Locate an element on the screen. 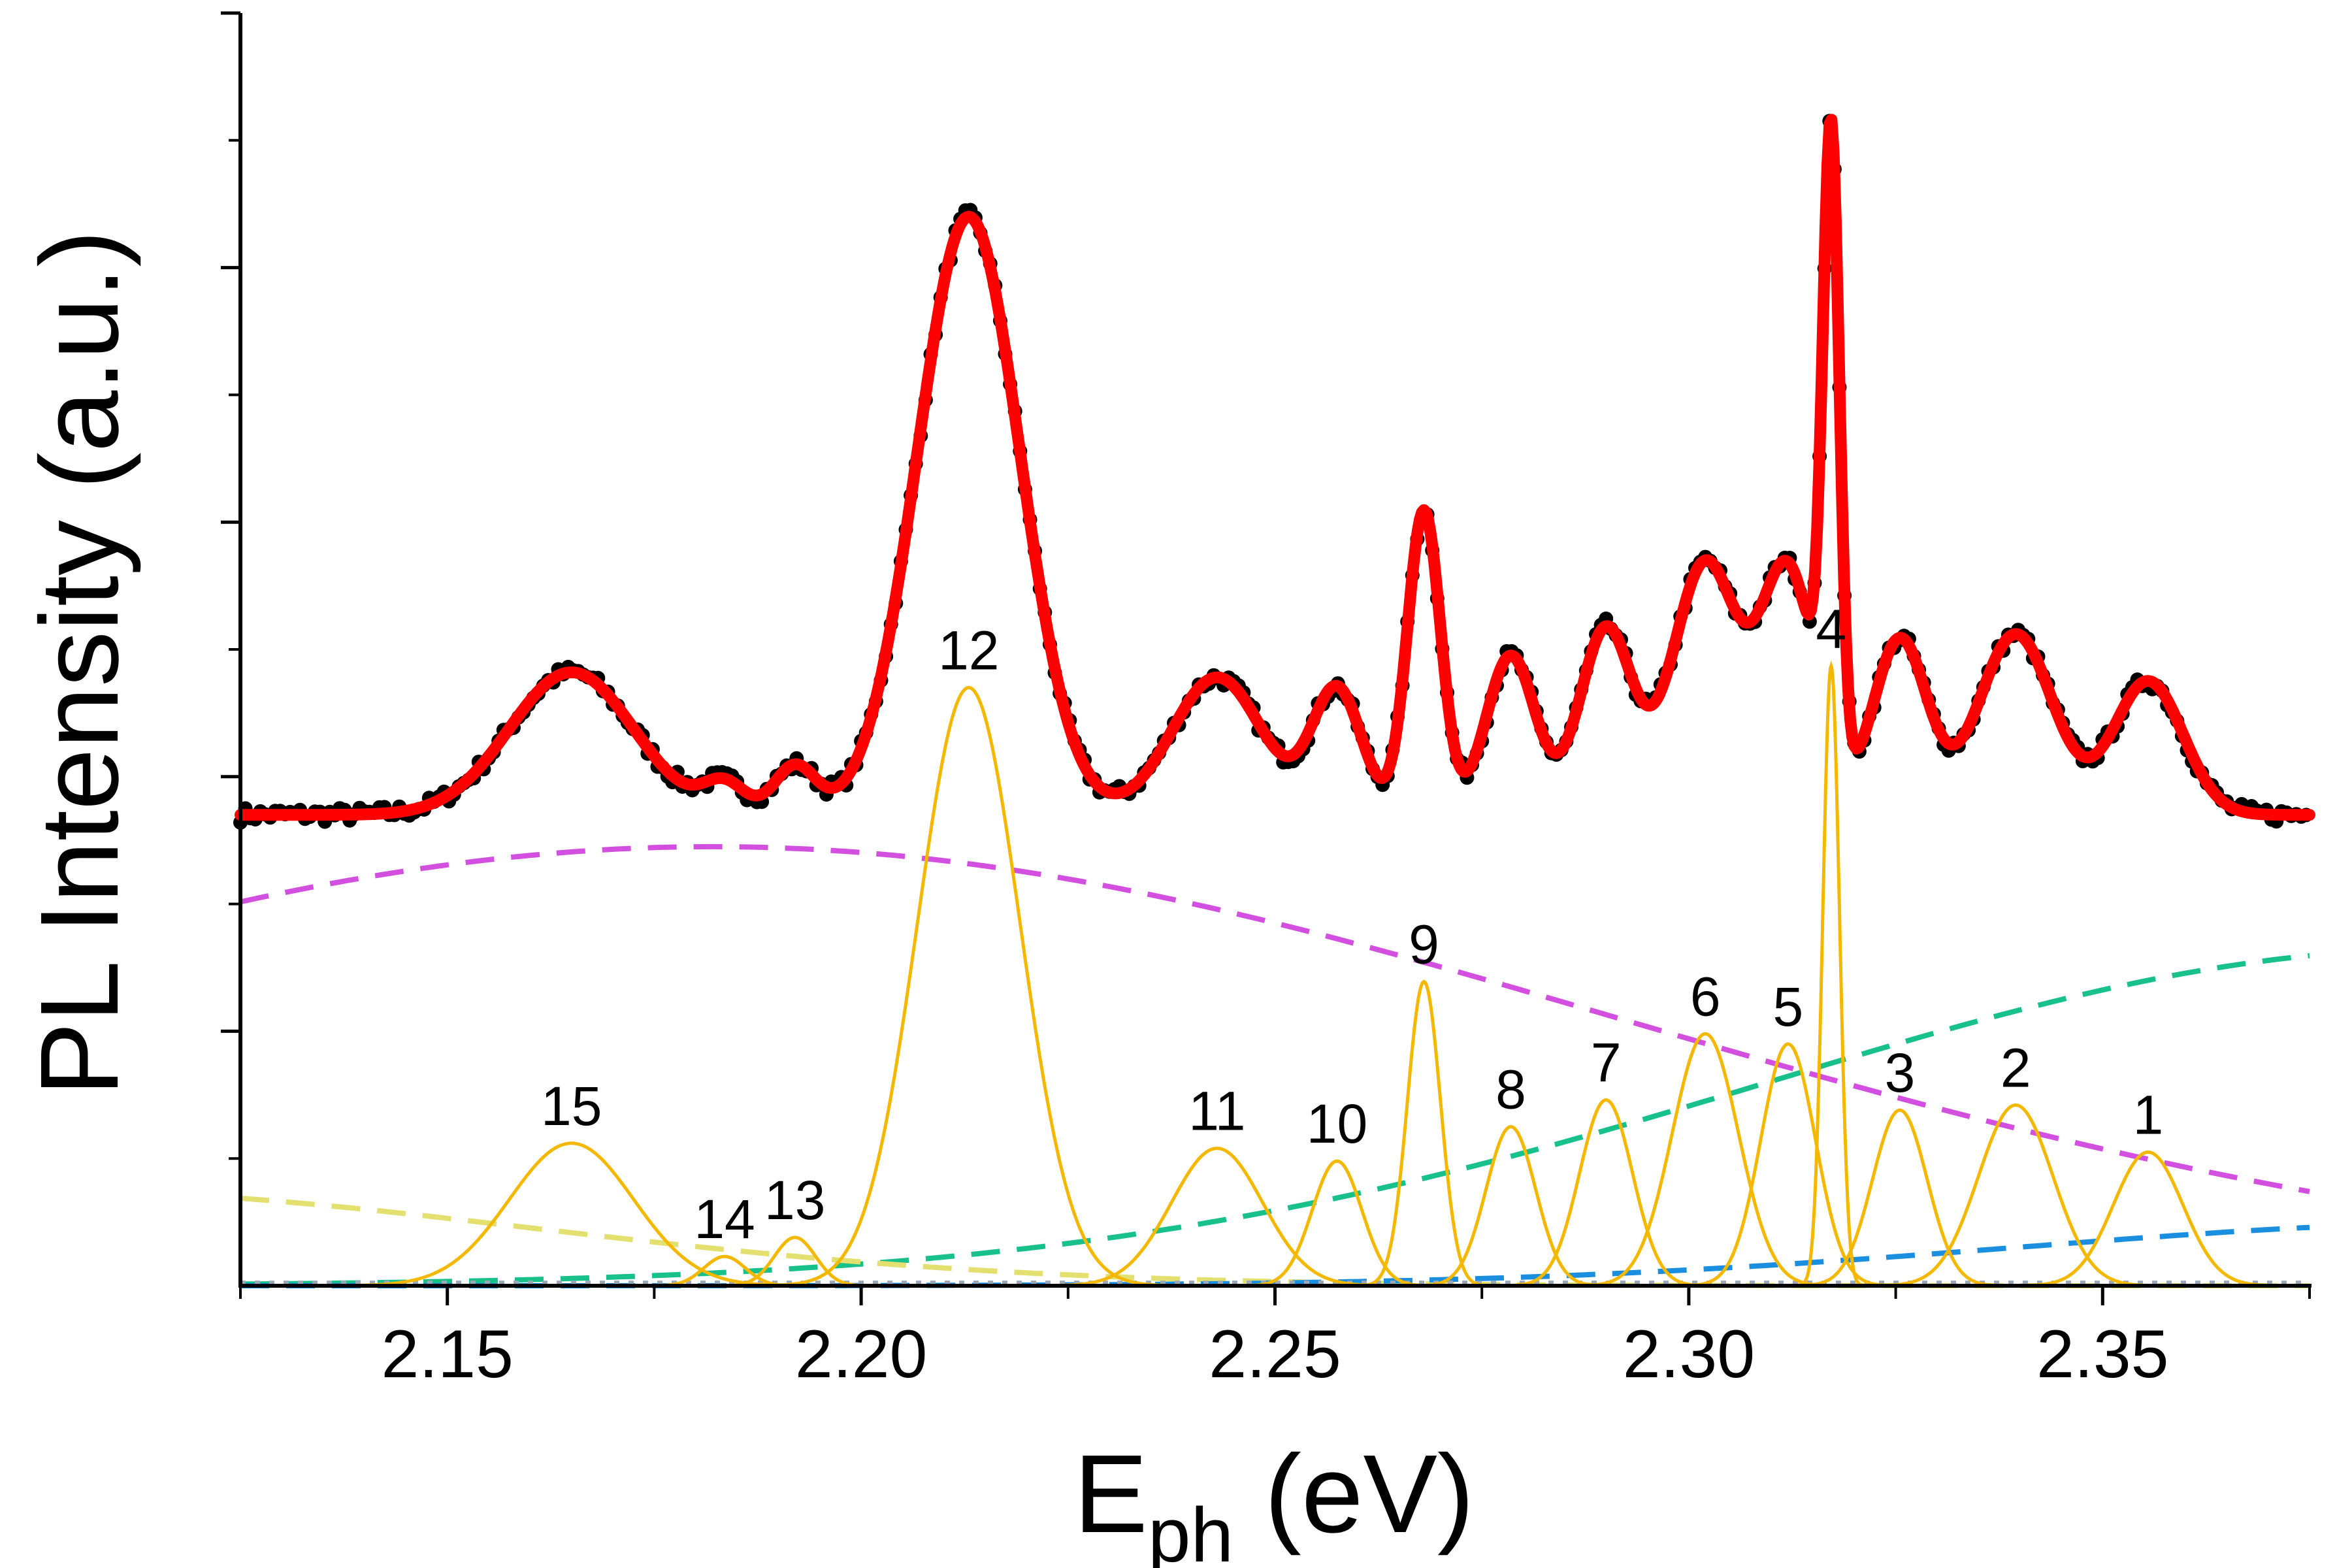 The image size is (2352, 1568). peak-label-12: 12 is located at coordinates (968, 650).